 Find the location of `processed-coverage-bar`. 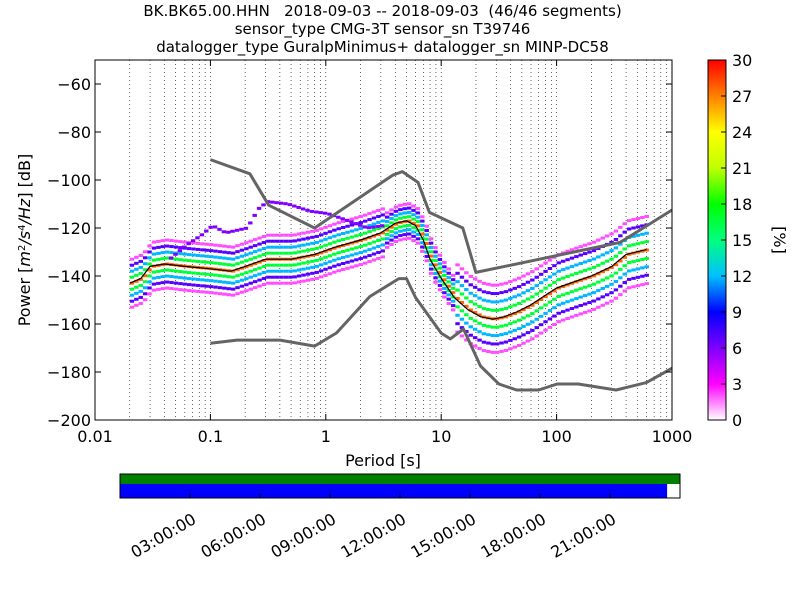

processed-coverage-bar is located at coordinates (394, 491).